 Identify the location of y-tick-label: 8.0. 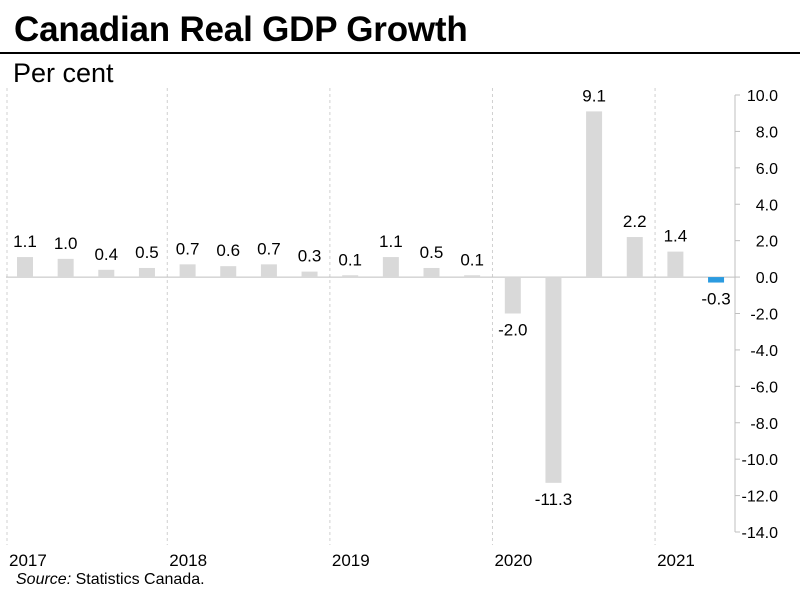
(767, 132).